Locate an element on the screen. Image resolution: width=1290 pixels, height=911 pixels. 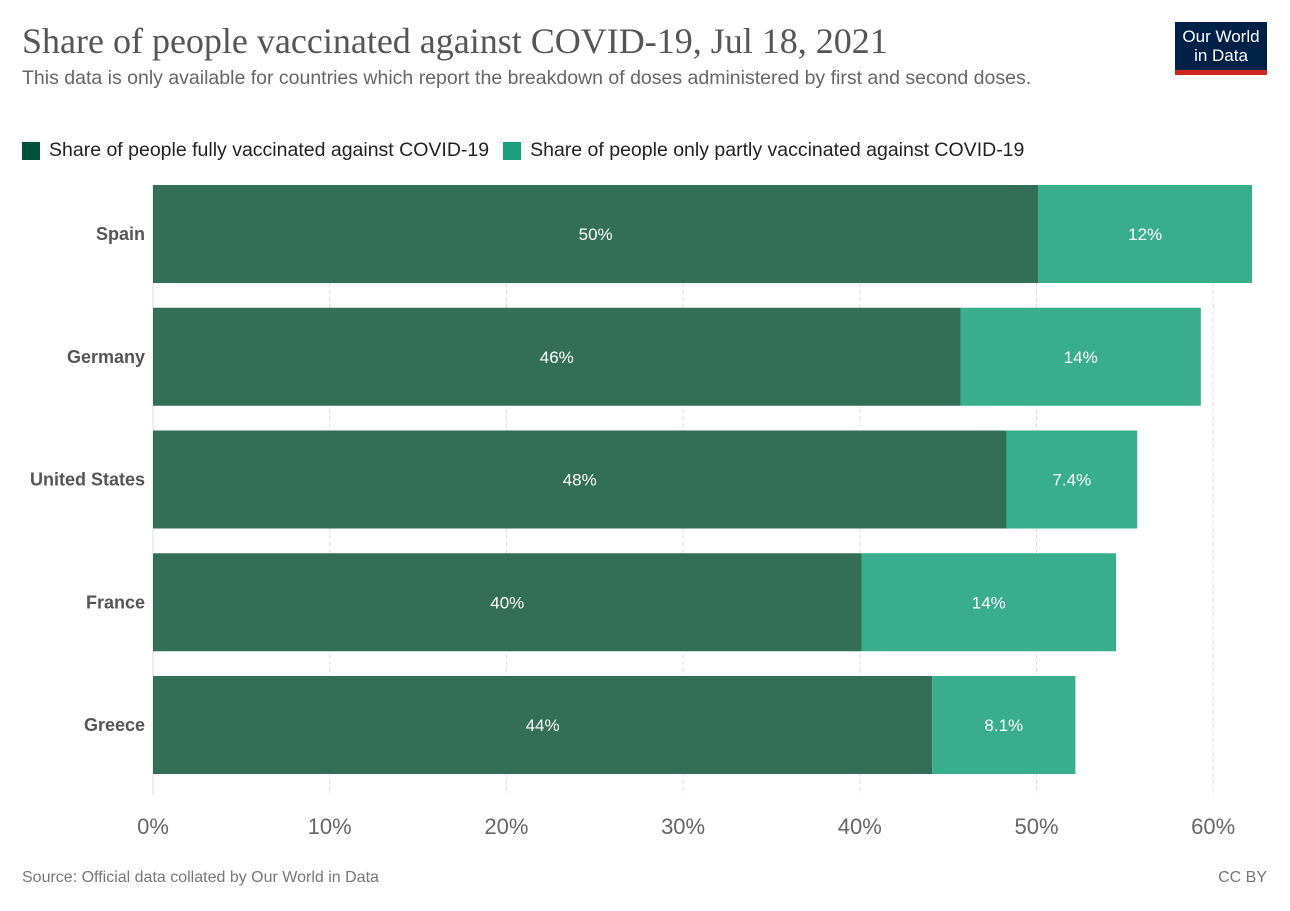
data-label: 48% is located at coordinates (580, 480).